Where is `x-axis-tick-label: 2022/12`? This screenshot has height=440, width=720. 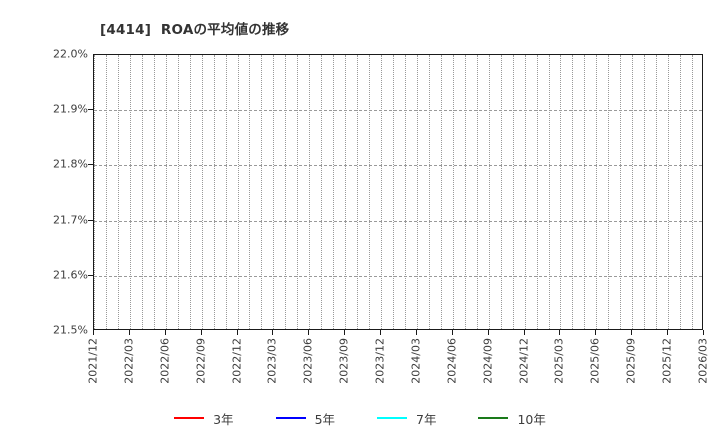
x-axis-tick-label: 2022/12 is located at coordinates (240, 361).